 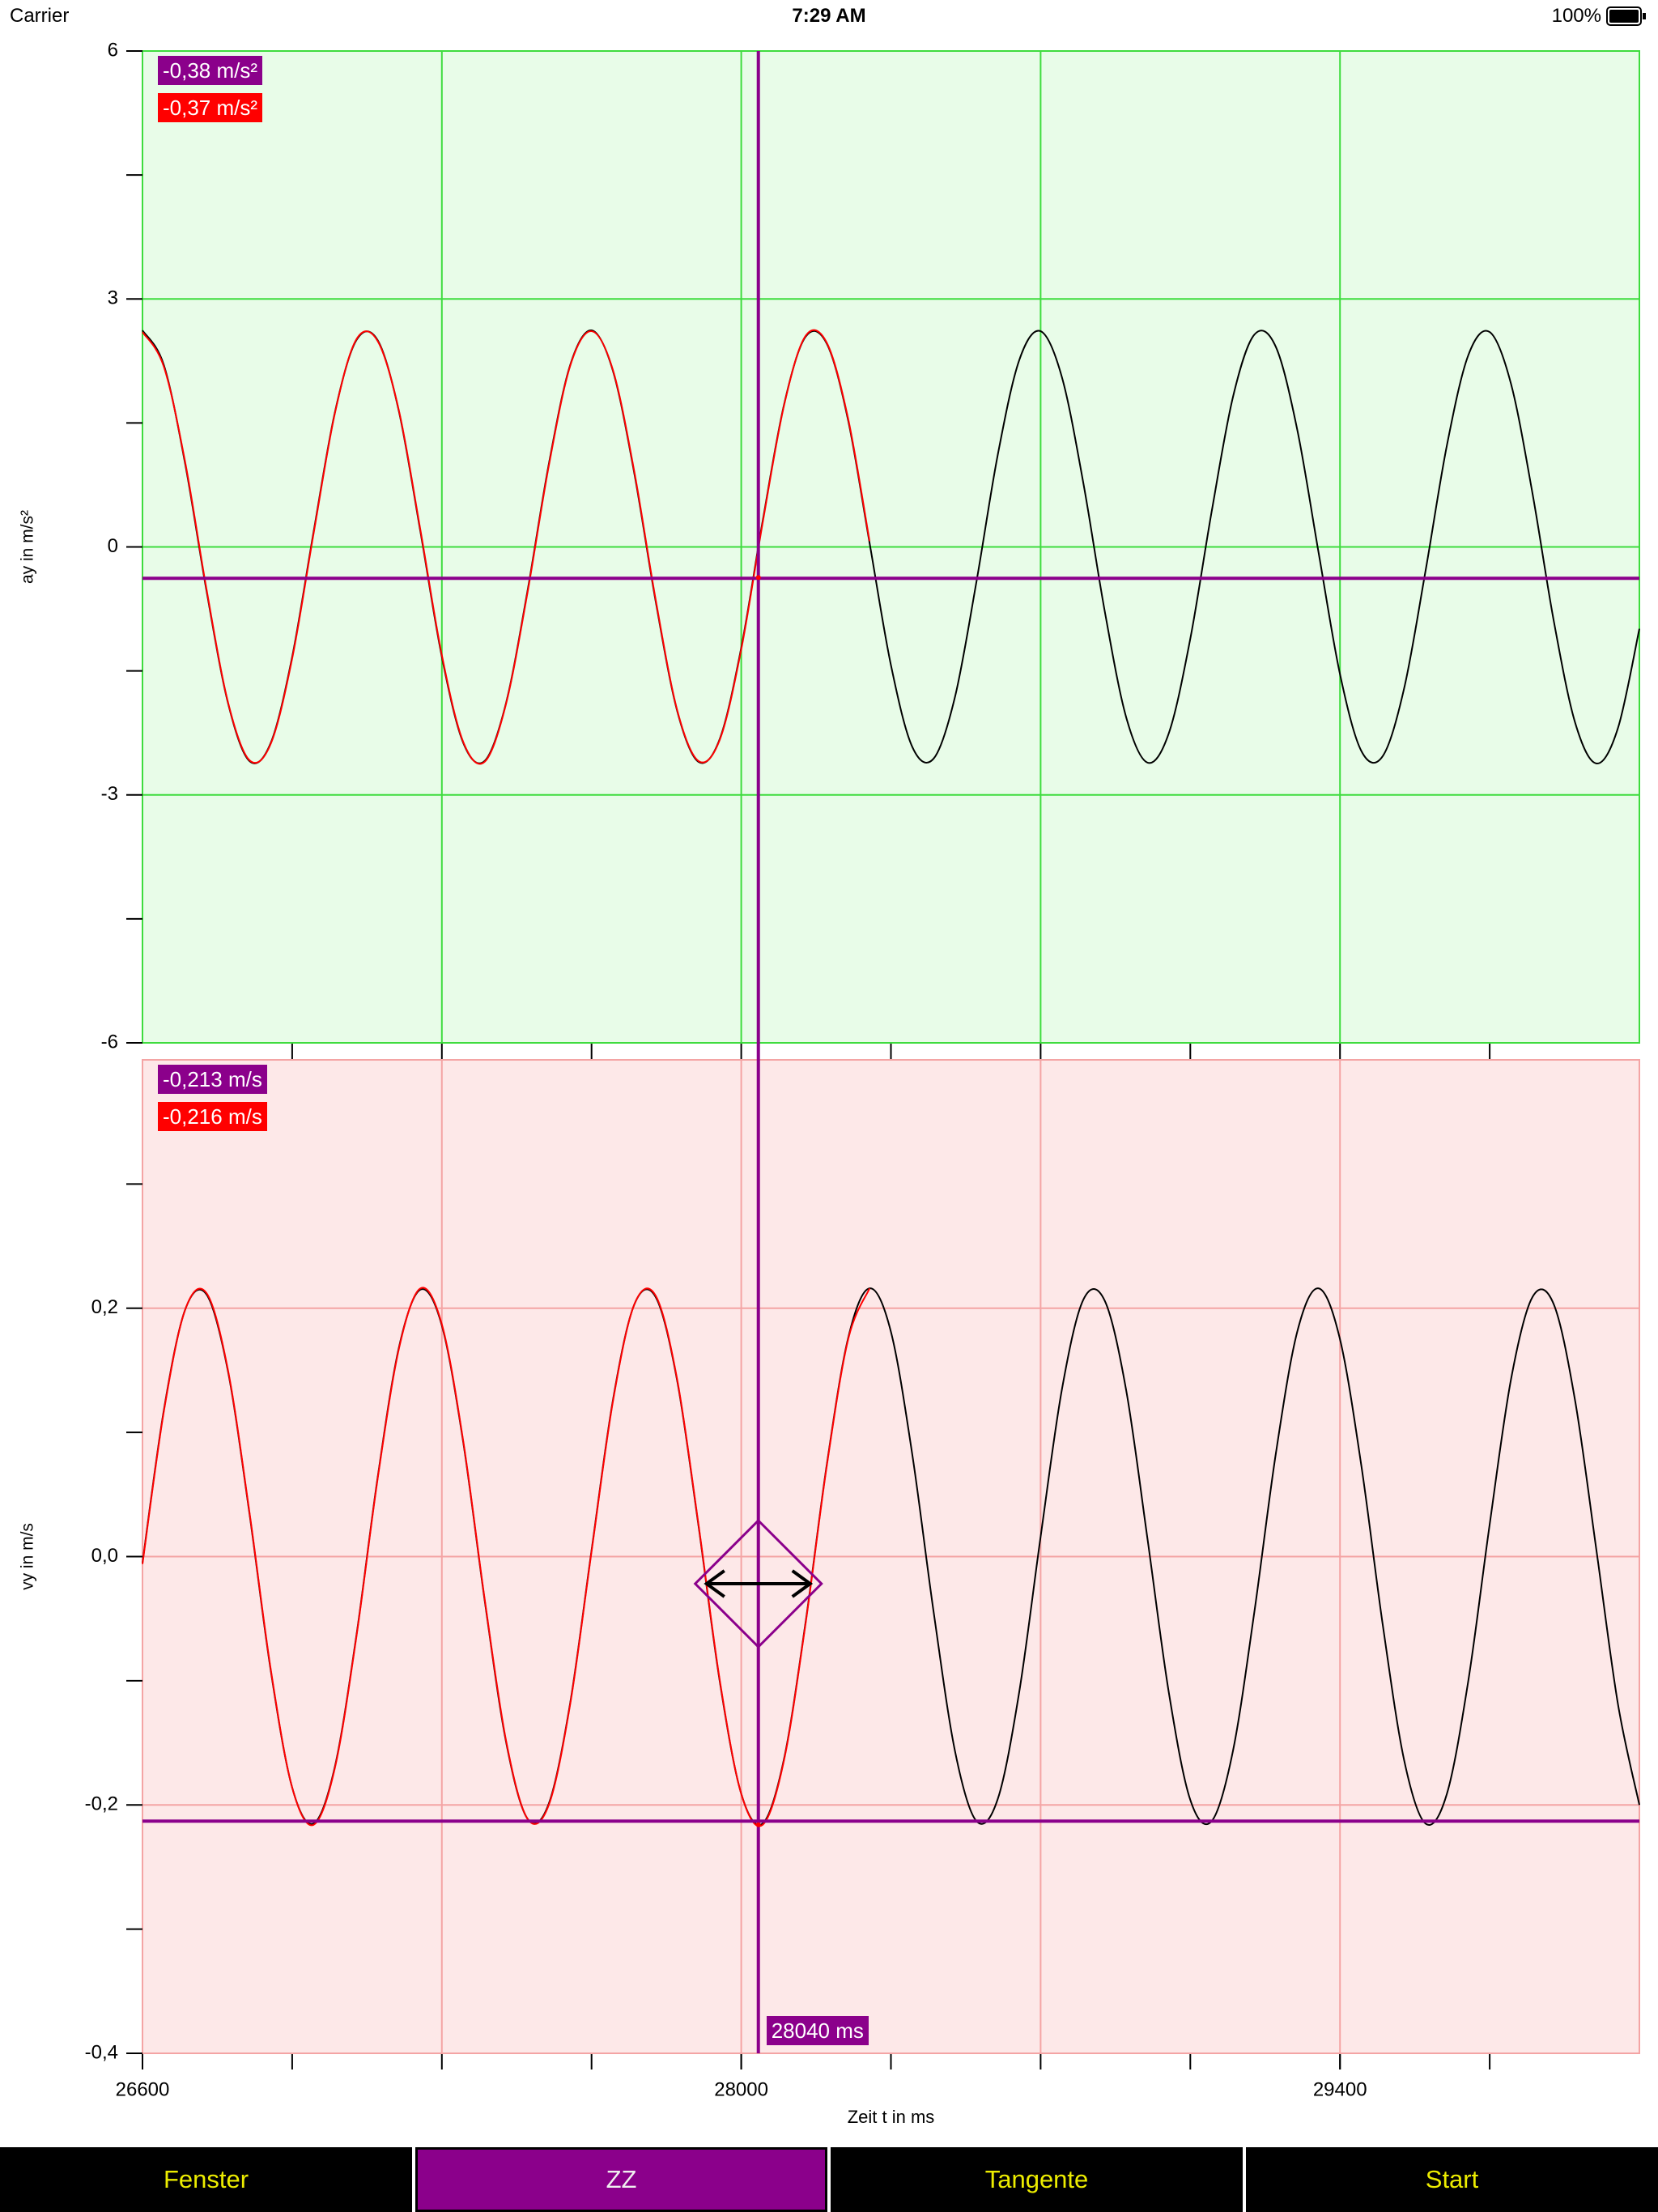 I want to click on y-tick-label: 6, so click(x=113, y=50).